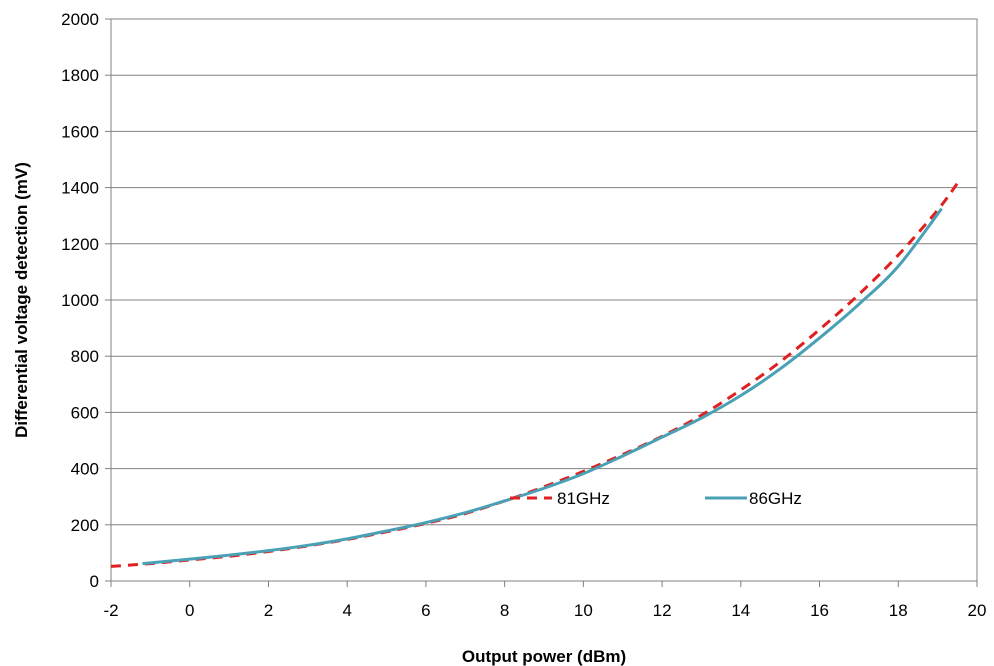  I want to click on y-axis-ticks: 0 200 400 600 800 1000 1200 1400 1600 1800 2000, so click(86, 300).